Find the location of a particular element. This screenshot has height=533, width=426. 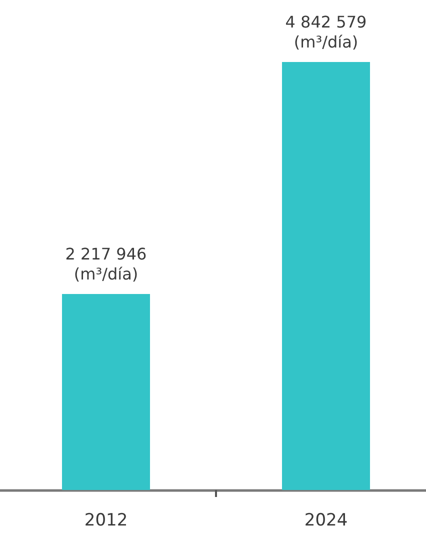

data-label: 2 217 946 (m³/día) is located at coordinates (106, 264).